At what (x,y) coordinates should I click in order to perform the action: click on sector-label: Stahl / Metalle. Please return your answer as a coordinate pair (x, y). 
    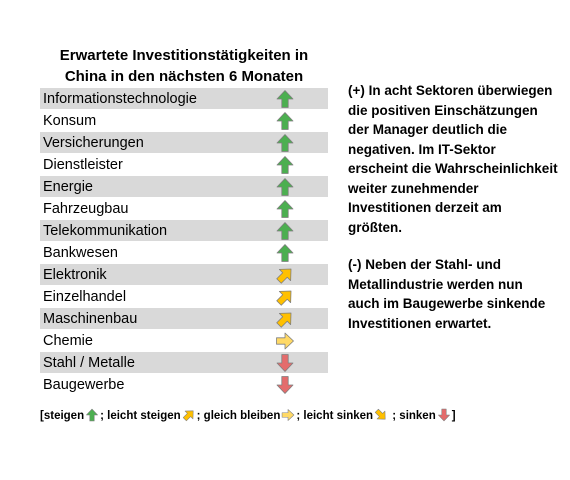
    Looking at the image, I should click on (89, 363).